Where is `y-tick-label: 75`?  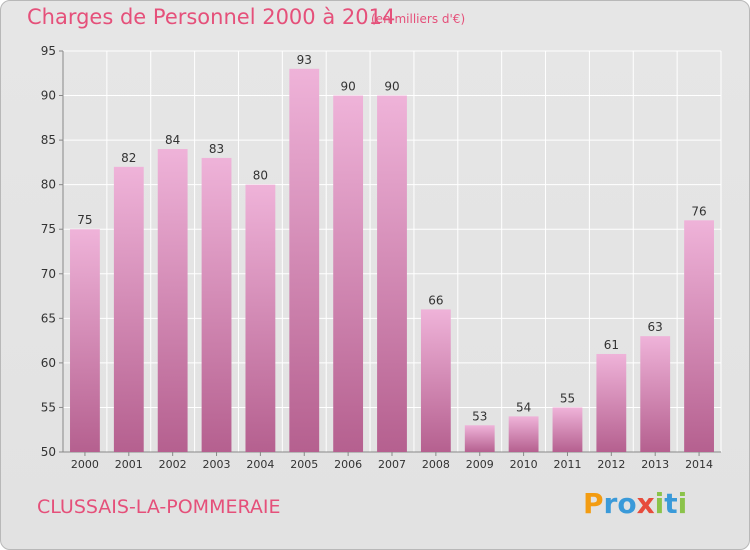
y-tick-label: 75 is located at coordinates (48, 229).